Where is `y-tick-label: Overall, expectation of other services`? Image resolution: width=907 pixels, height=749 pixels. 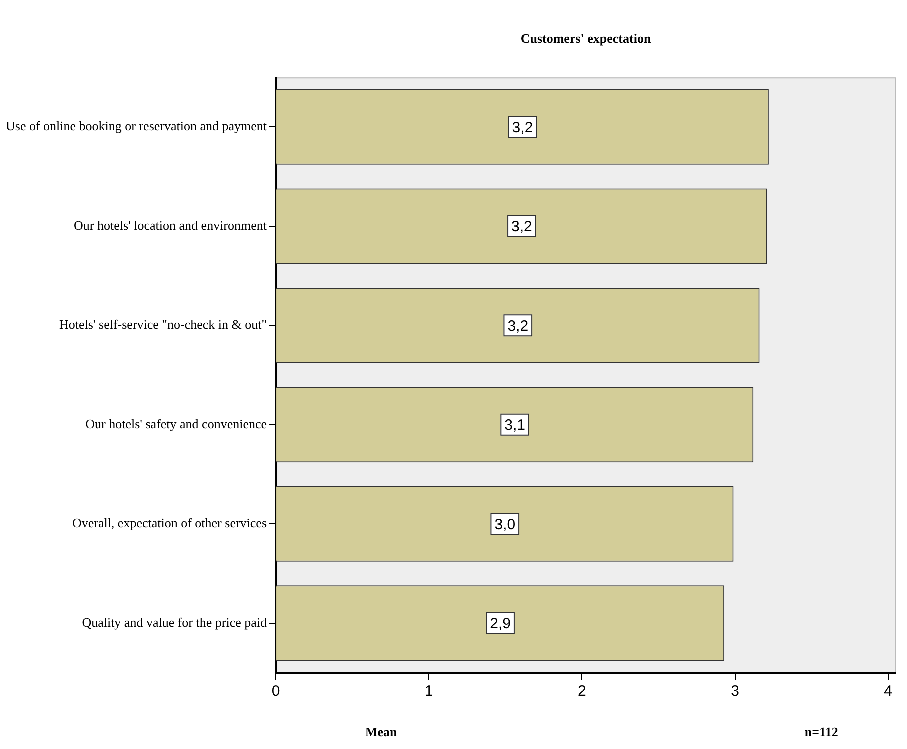 y-tick-label: Overall, expectation of other services is located at coordinates (170, 523).